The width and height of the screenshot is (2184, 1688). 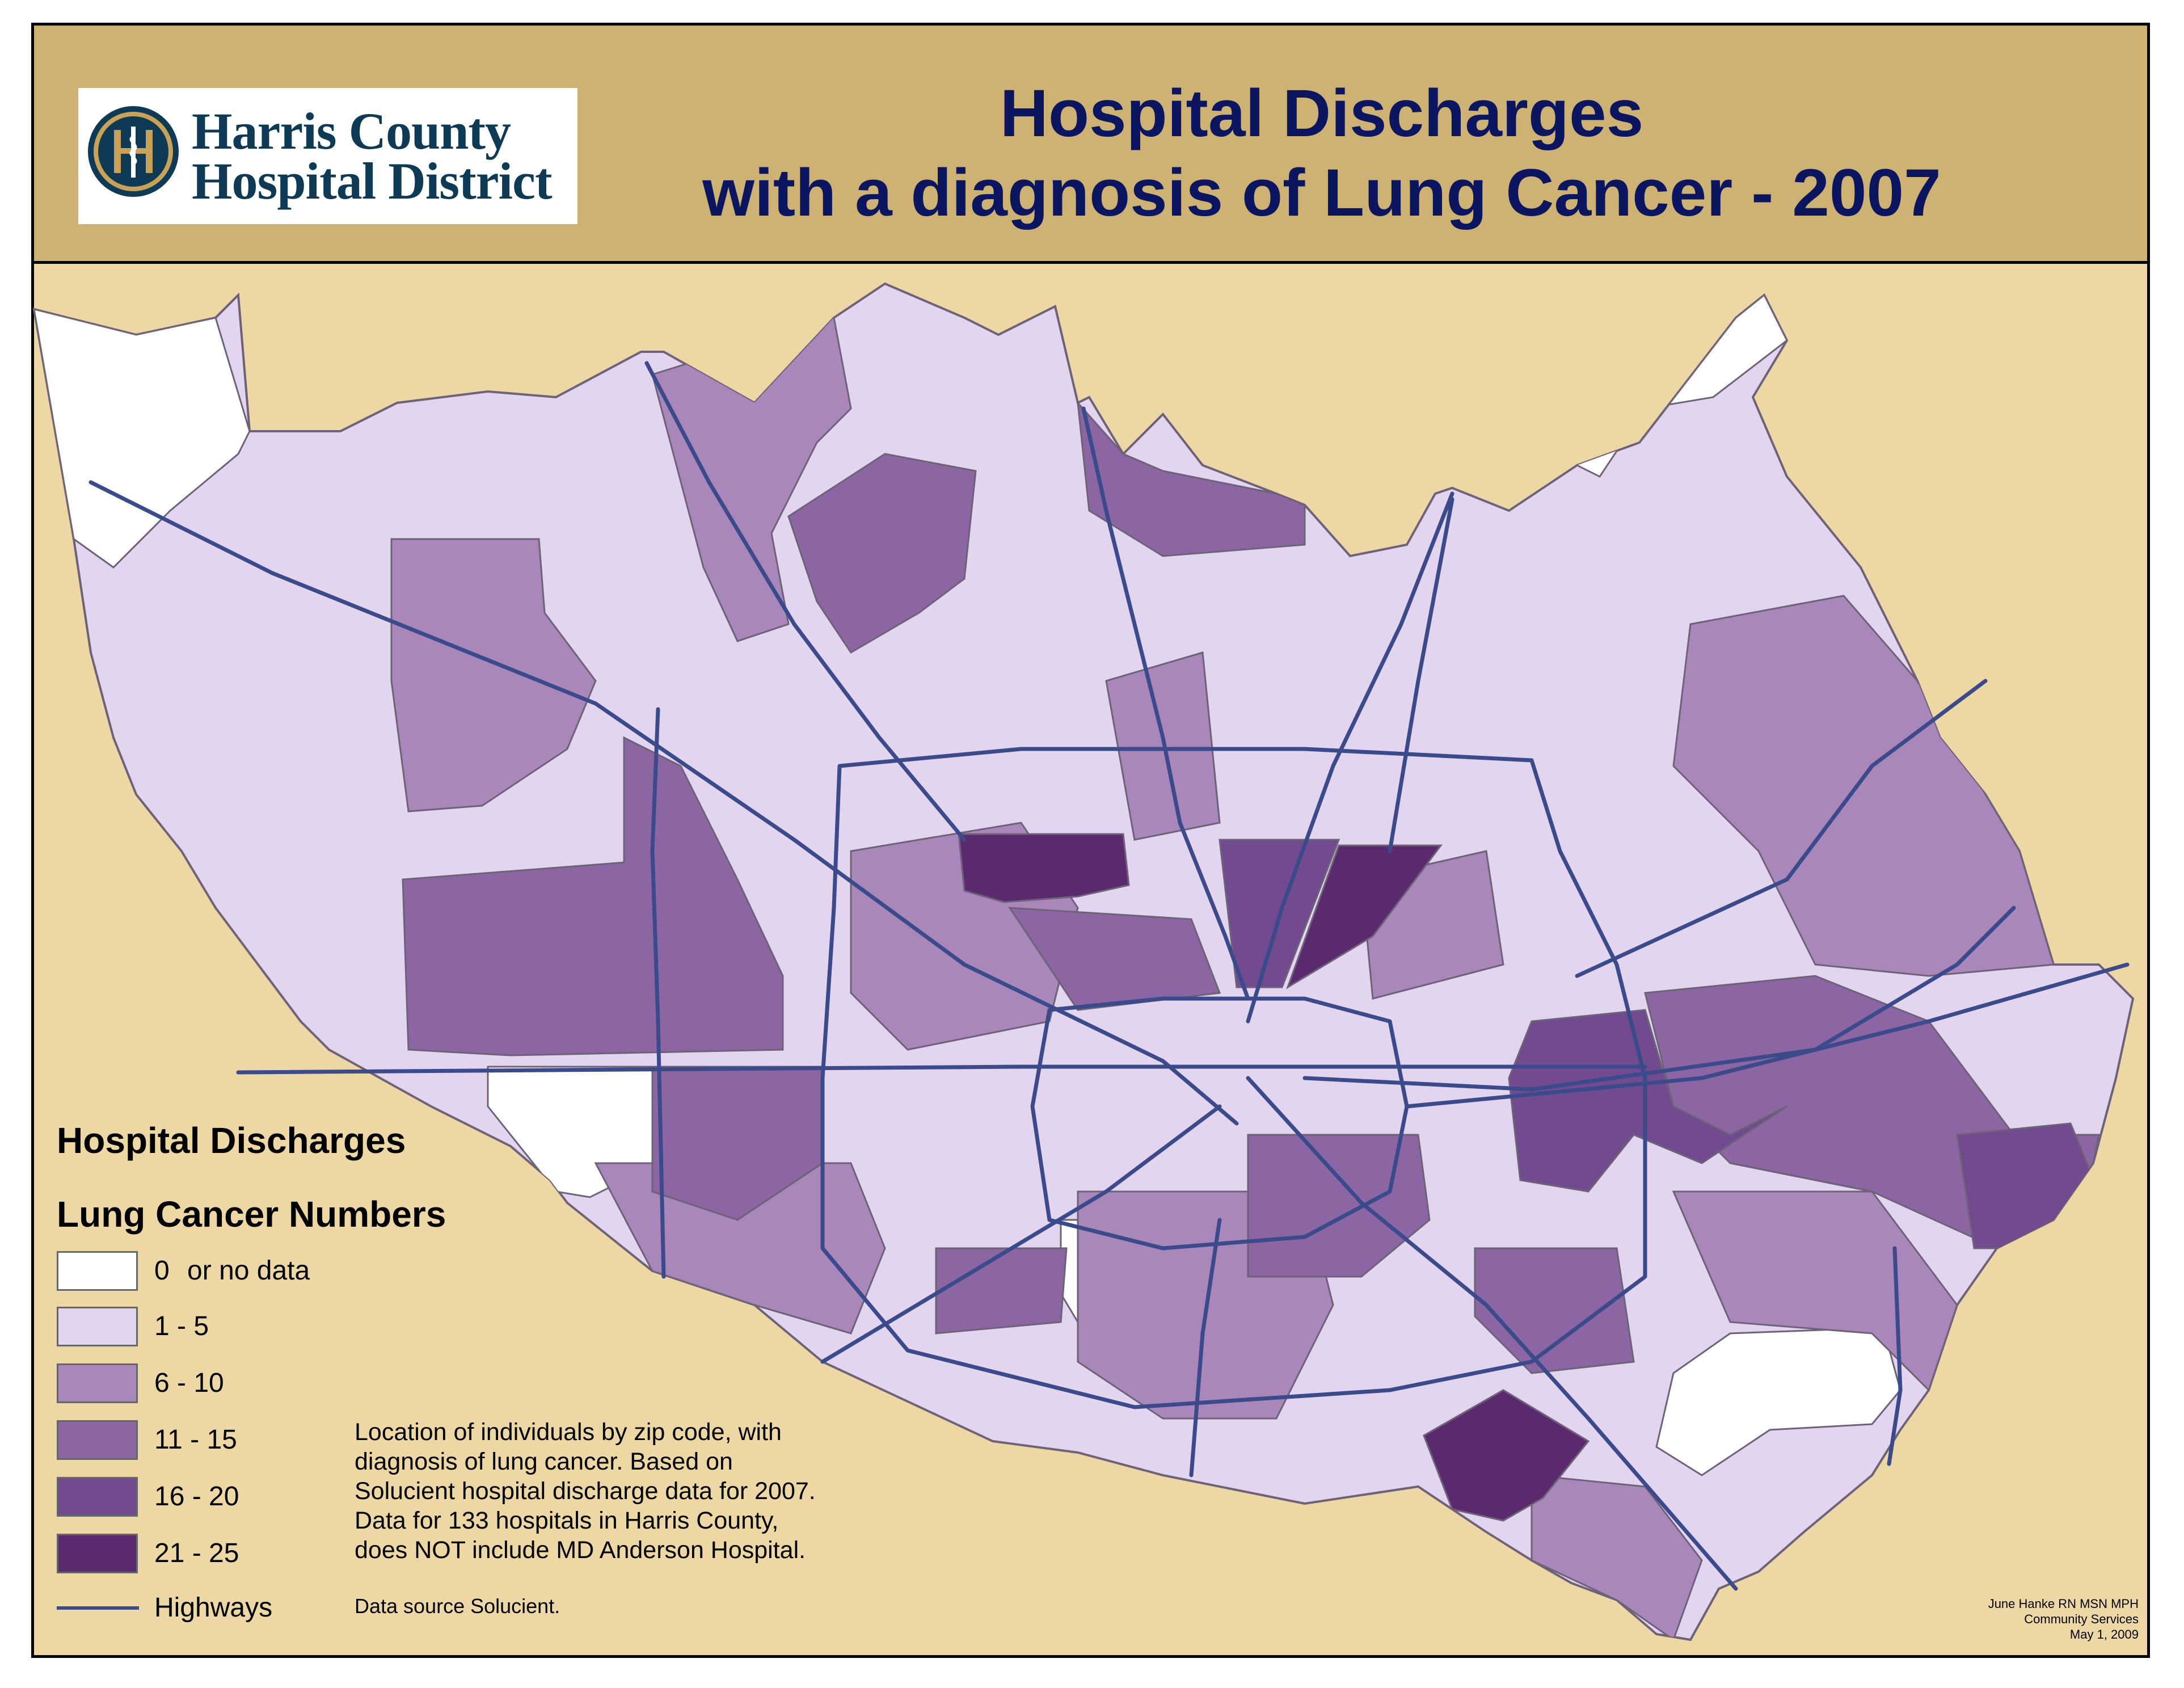 I want to click on legend-label-16-20: 16 - 20, so click(x=196, y=1496).